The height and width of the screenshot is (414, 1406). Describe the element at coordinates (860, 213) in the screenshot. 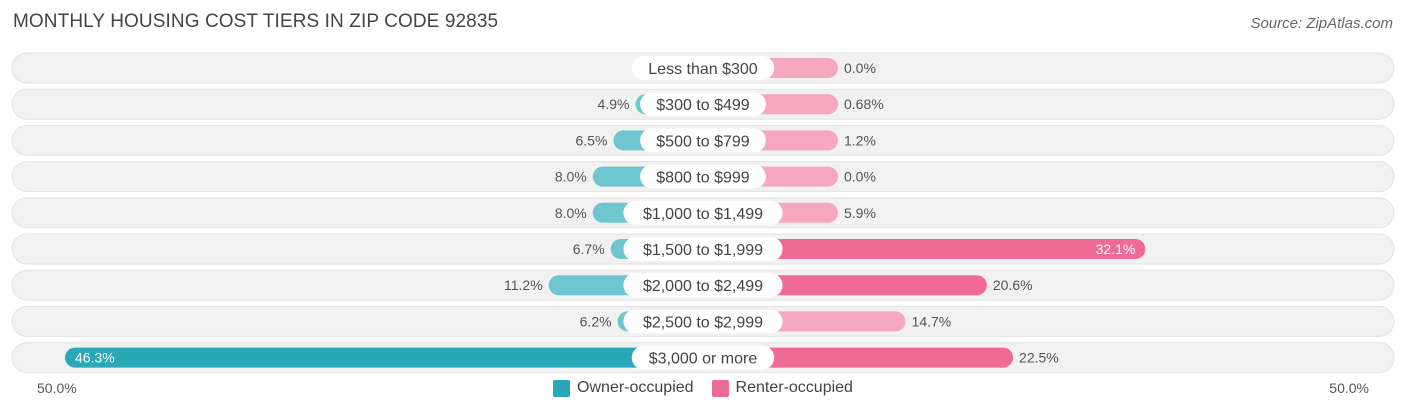

I see `renter-value-label: 5.9%` at that location.